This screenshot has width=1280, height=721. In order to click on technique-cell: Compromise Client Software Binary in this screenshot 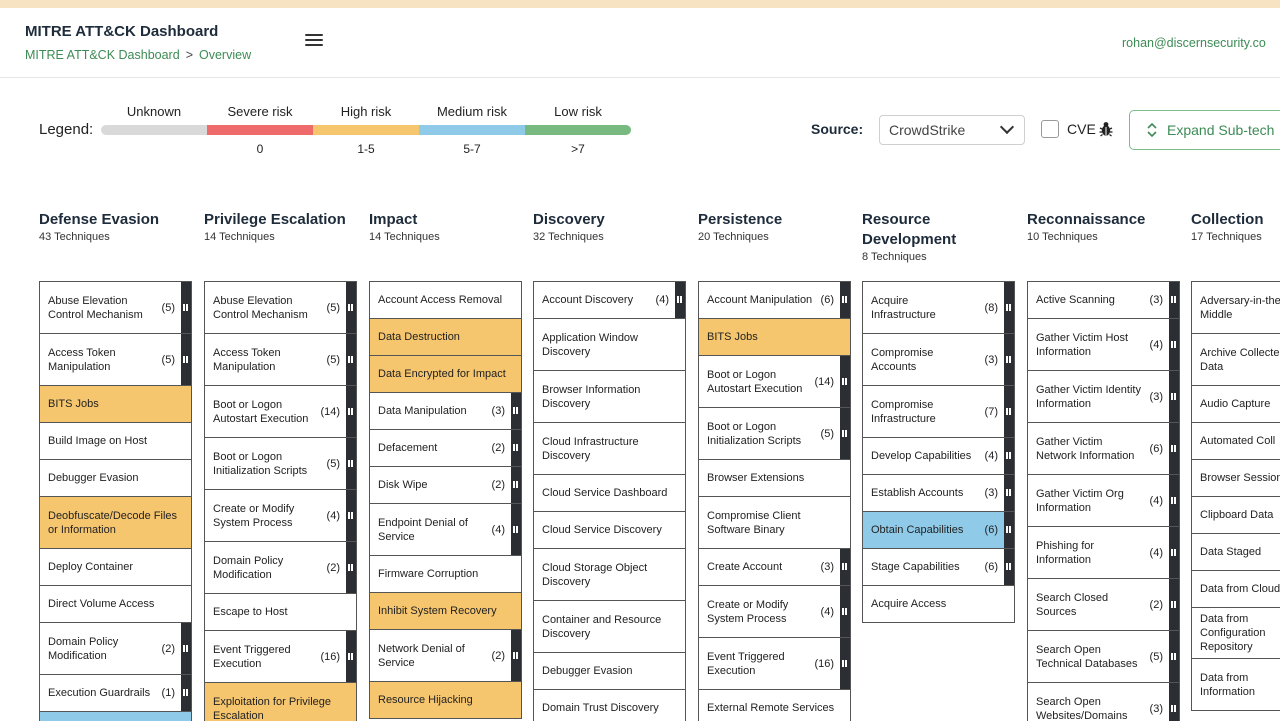, I will do `click(774, 522)`.